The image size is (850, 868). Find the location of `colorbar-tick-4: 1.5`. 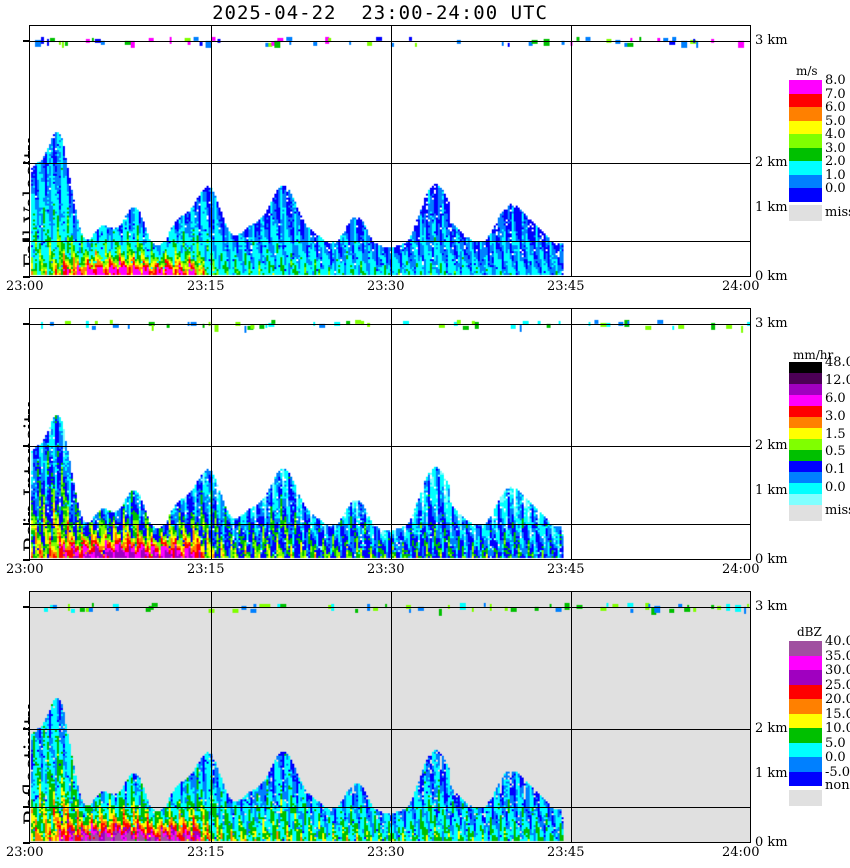

colorbar-tick-4: 1.5 is located at coordinates (835, 434).